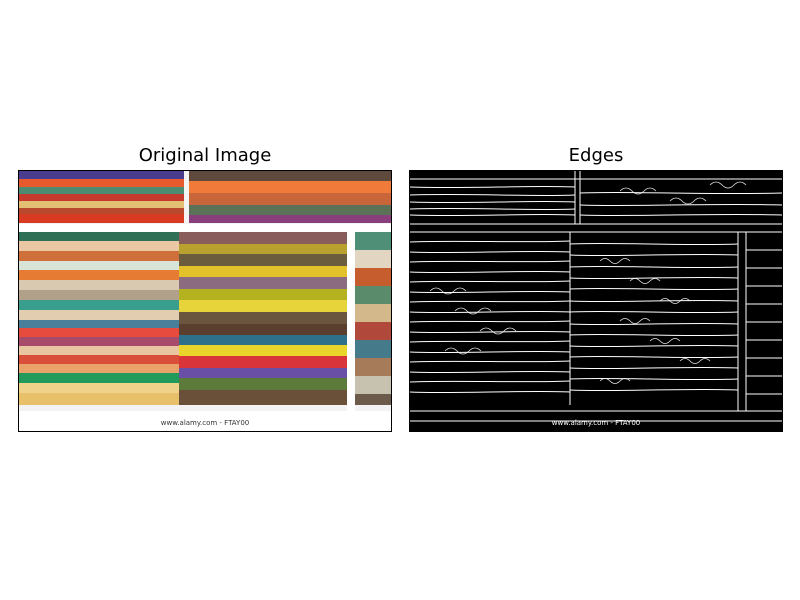 Image resolution: width=800 pixels, height=600 pixels. Describe the element at coordinates (205, 155) in the screenshot. I see `left-panel-title: Original Image` at that location.